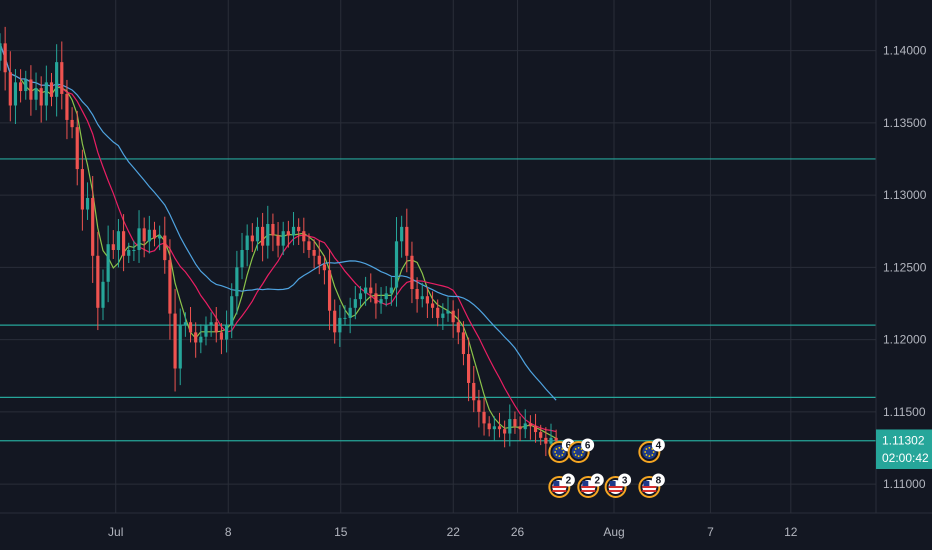  I want to click on countdown-tag: 02:00:42, so click(904, 458).